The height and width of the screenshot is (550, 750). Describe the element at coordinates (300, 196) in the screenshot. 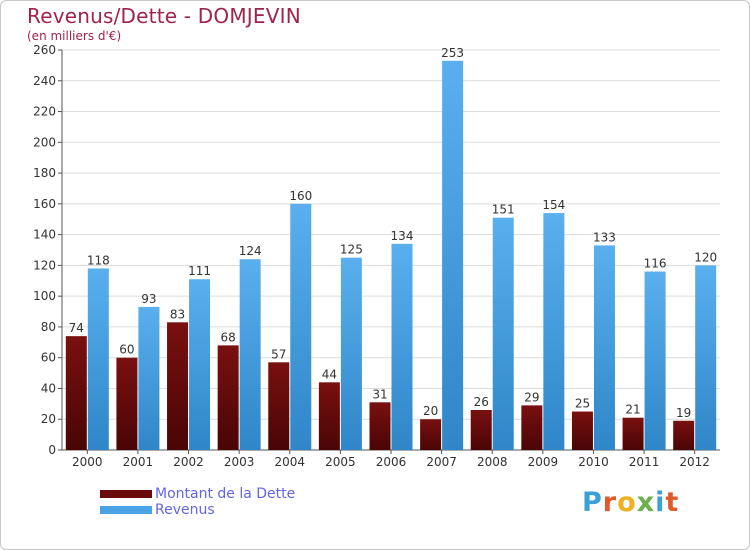

I see `data-label-revenue: 160` at that location.